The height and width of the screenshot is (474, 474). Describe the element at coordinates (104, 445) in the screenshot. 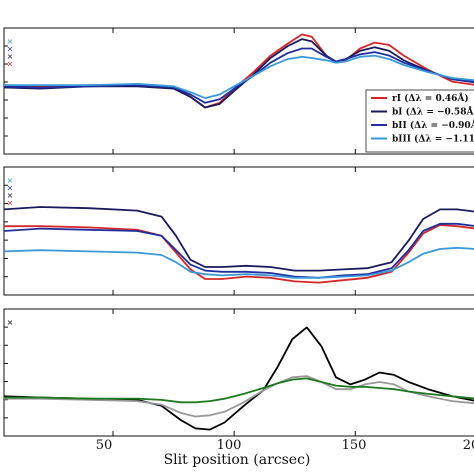

I see `x-tick-label: 50` at that location.